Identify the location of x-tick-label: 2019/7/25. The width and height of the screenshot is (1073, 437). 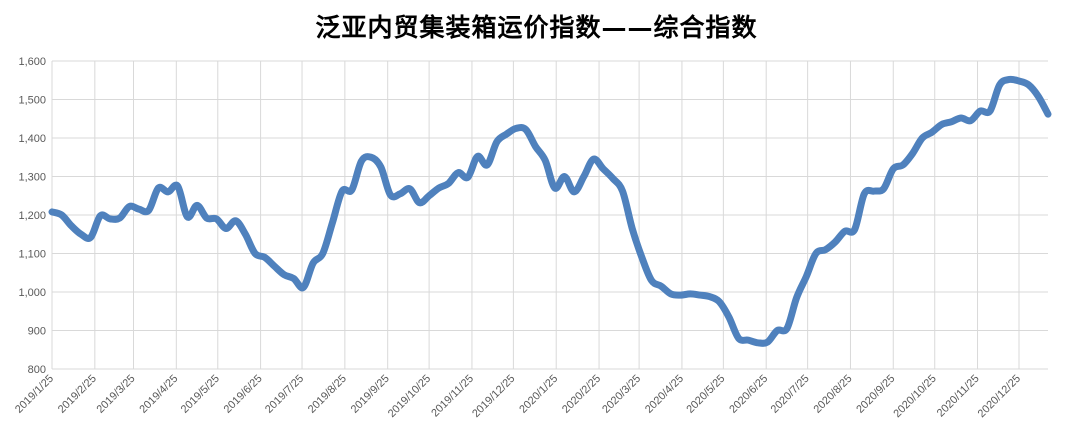
(284, 394).